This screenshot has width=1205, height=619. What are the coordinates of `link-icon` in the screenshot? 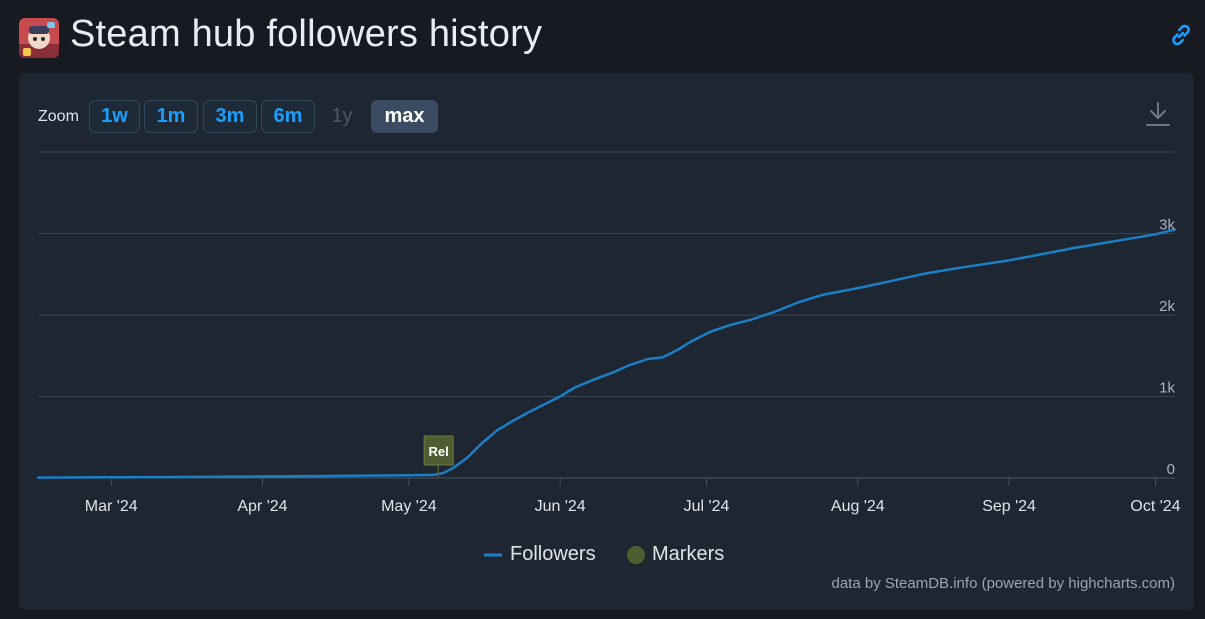 It's located at (1181, 35).